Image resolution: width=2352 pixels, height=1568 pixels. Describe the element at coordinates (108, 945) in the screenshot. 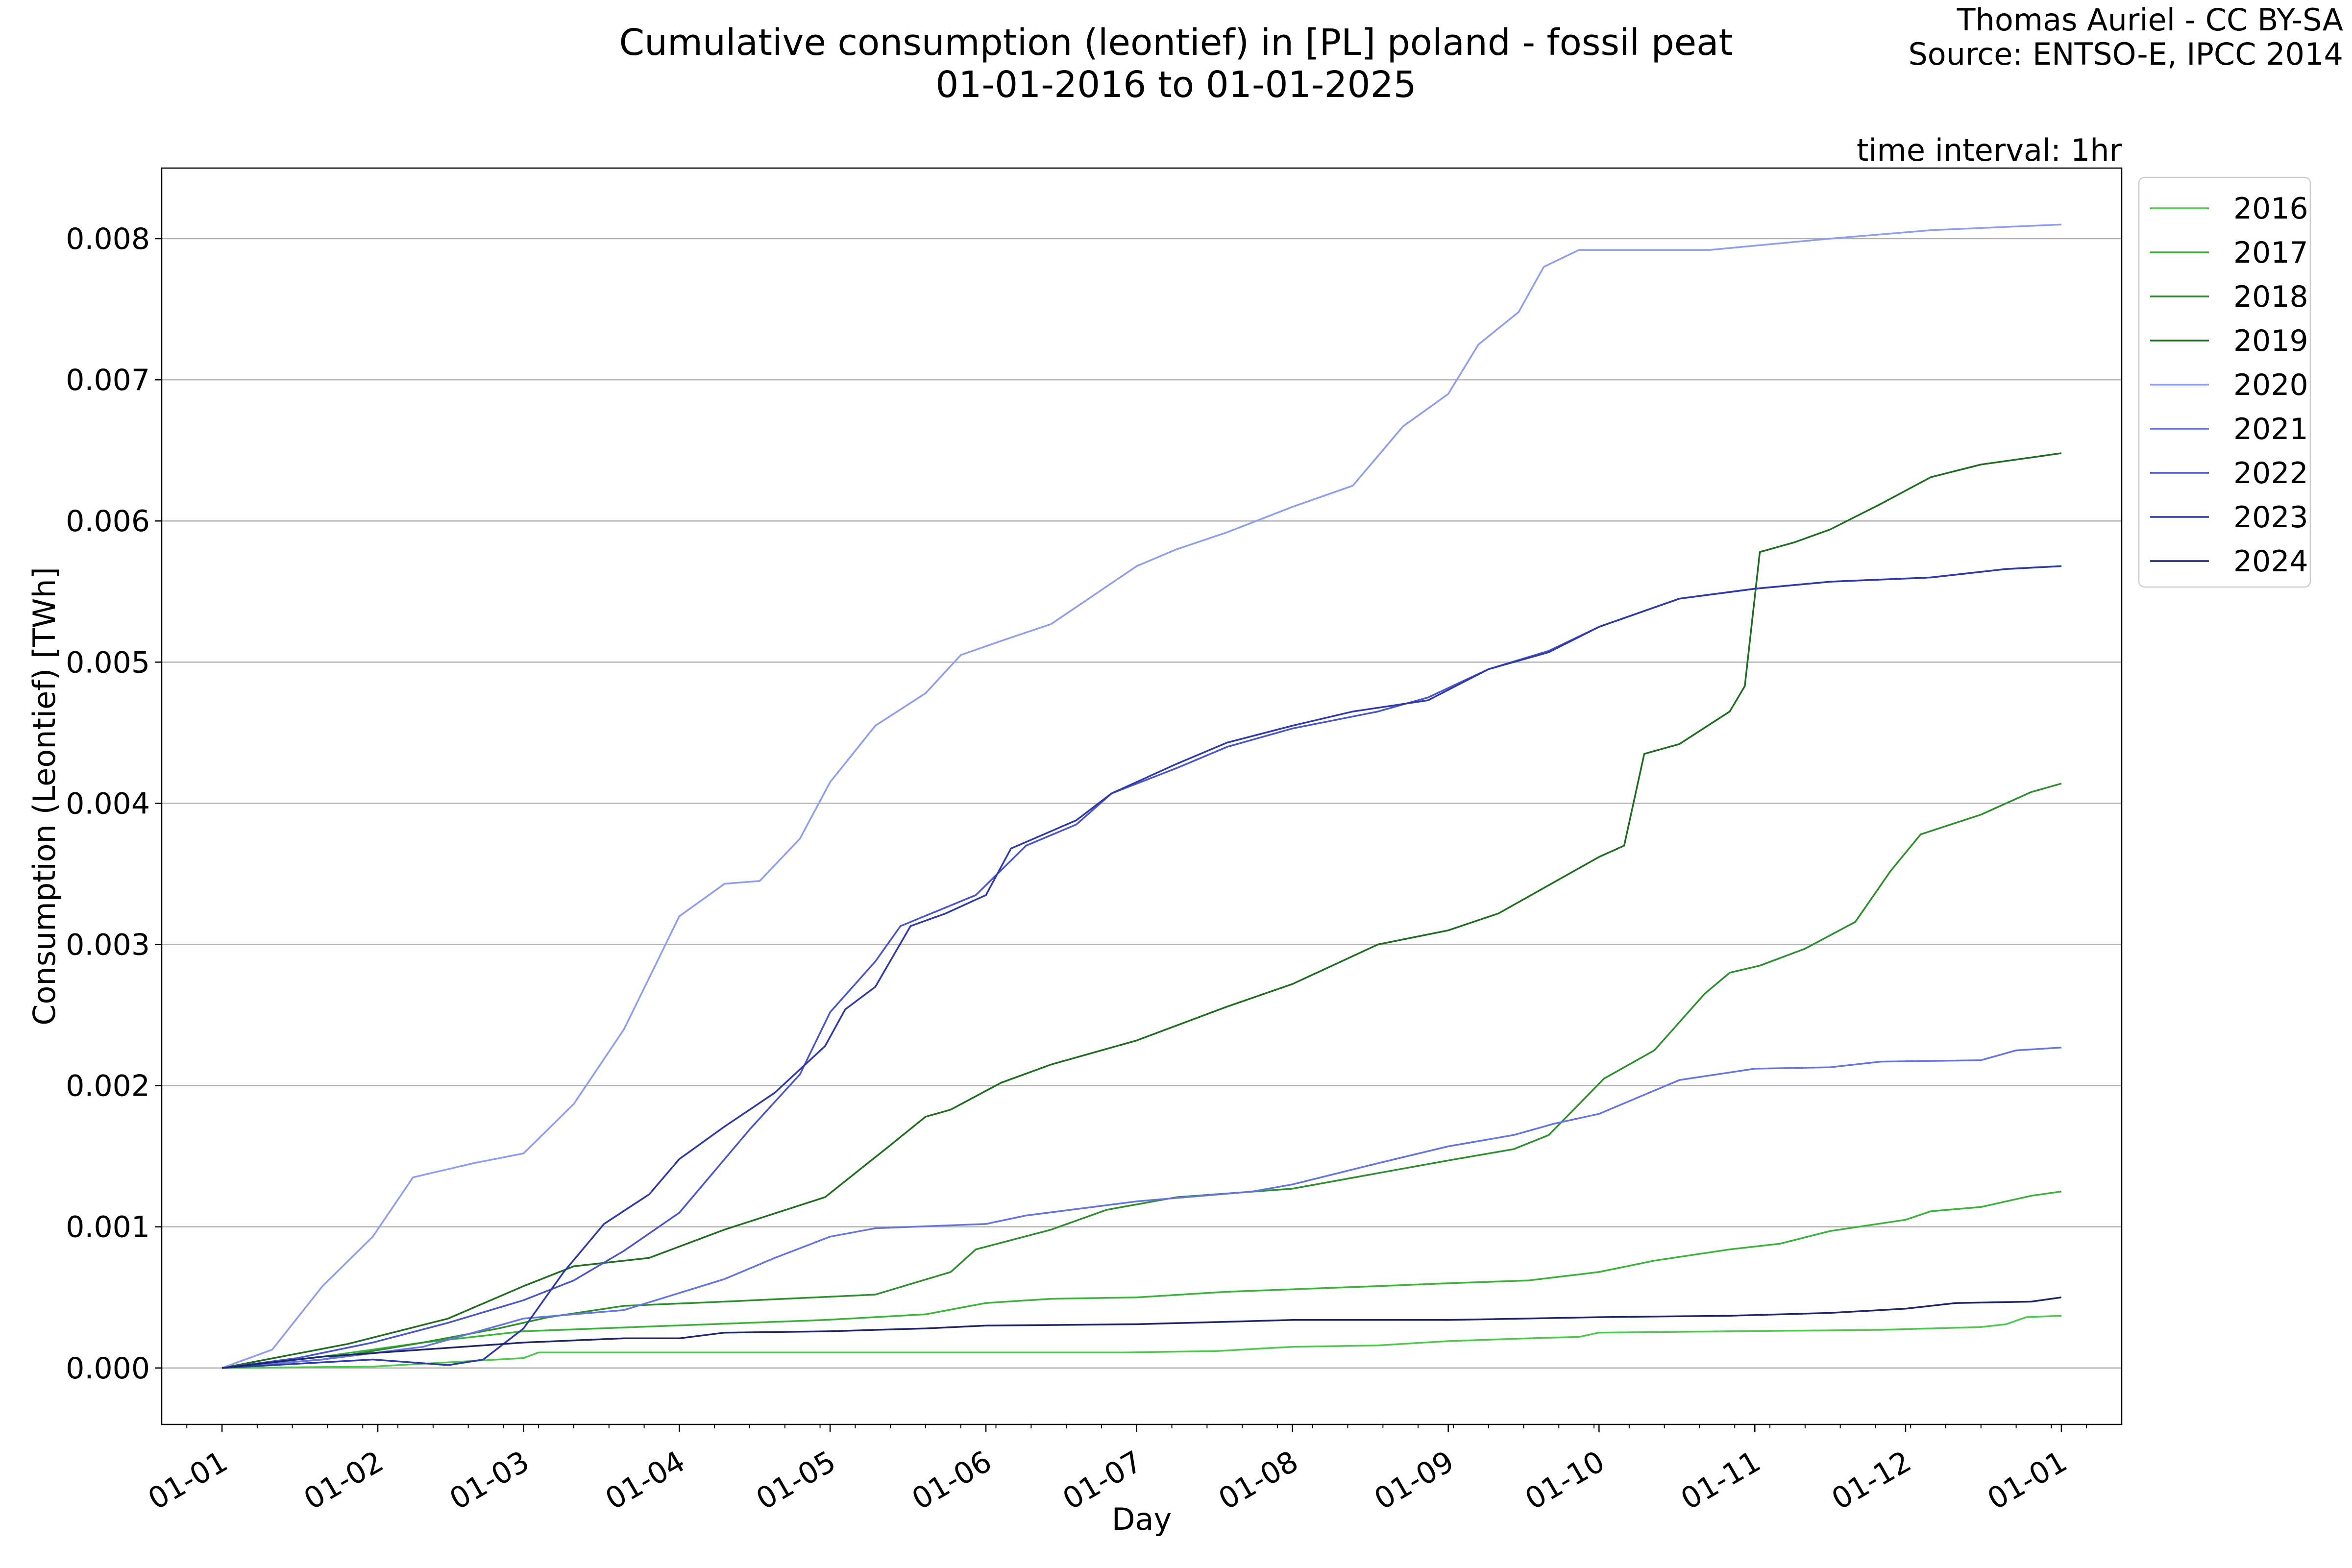

I see `y-tick-label: 0.003` at that location.